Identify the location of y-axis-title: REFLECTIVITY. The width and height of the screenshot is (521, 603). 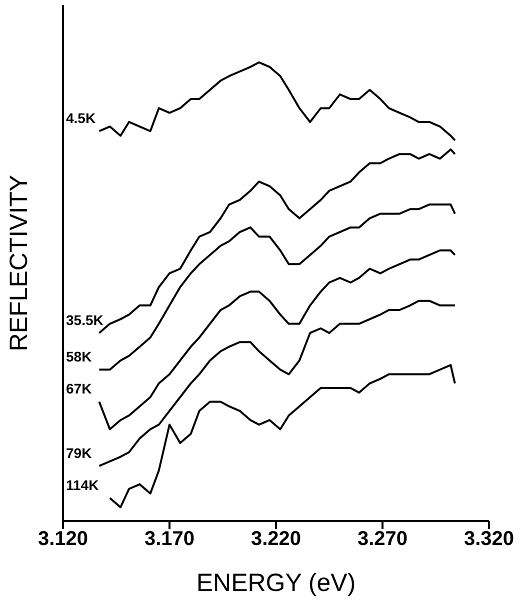
(18, 263).